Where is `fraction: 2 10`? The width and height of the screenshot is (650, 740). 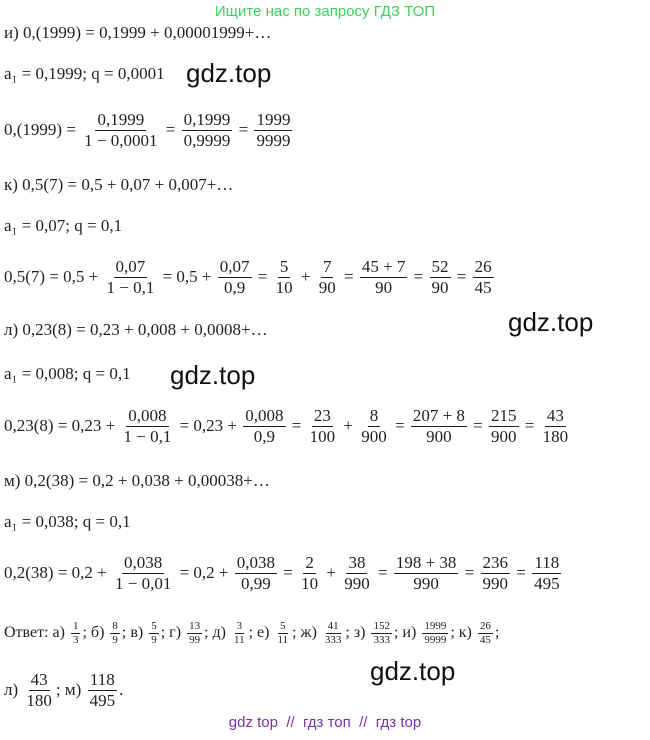
fraction: 2 10 is located at coordinates (309, 573).